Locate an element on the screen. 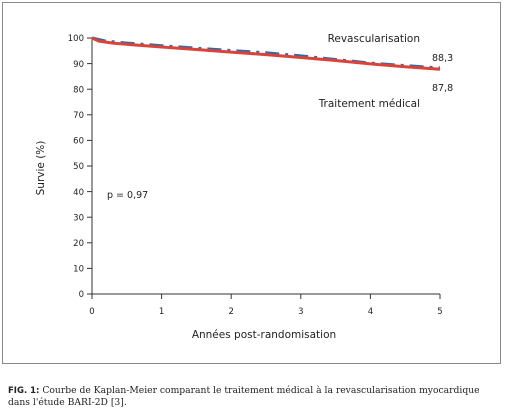 This screenshot has height=413, width=506. y-tick-label: 20 is located at coordinates (78, 244).